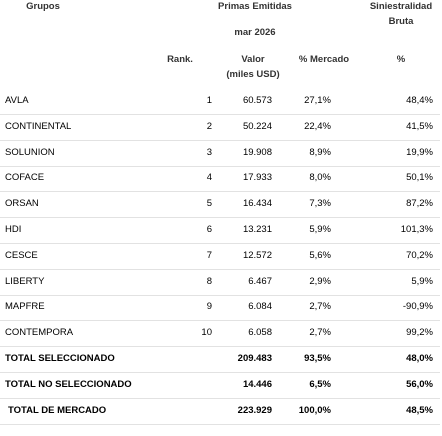 The image size is (442, 436). I want to click on row-share: 93,5%, so click(317, 358).